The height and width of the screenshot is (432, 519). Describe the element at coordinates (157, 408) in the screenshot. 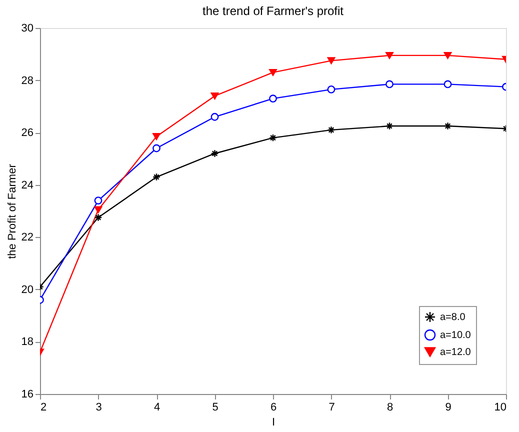

I see `x-tick-label: 4` at that location.